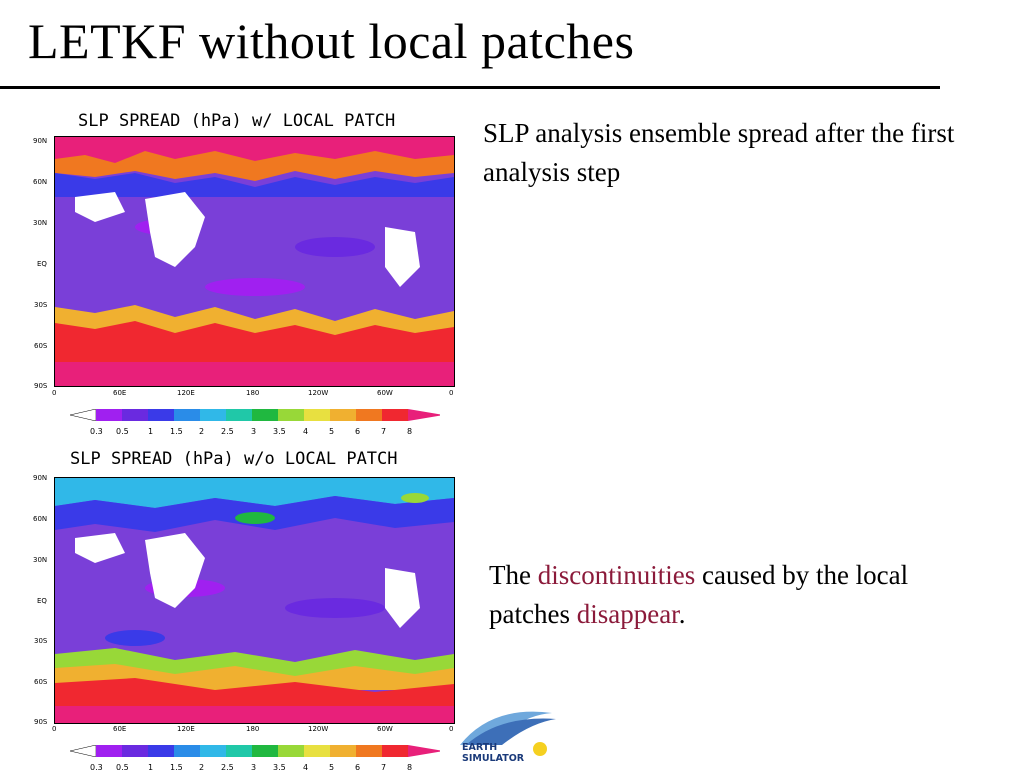  What do you see at coordinates (616, 575) in the screenshot?
I see `caption-highlight-discontinuities: discontinuities` at bounding box center [616, 575].